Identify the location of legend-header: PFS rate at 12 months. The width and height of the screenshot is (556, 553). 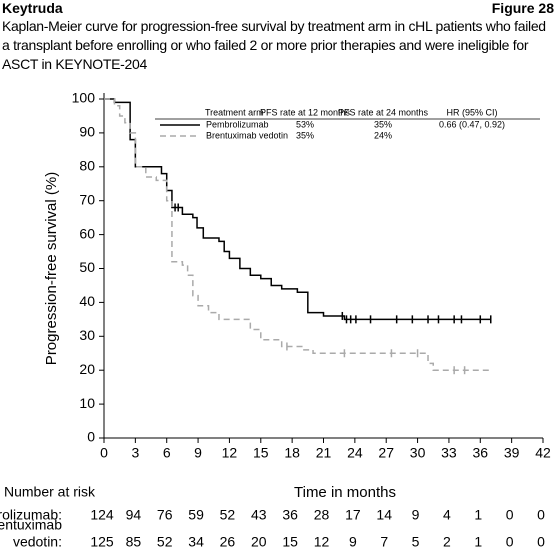
(305, 112).